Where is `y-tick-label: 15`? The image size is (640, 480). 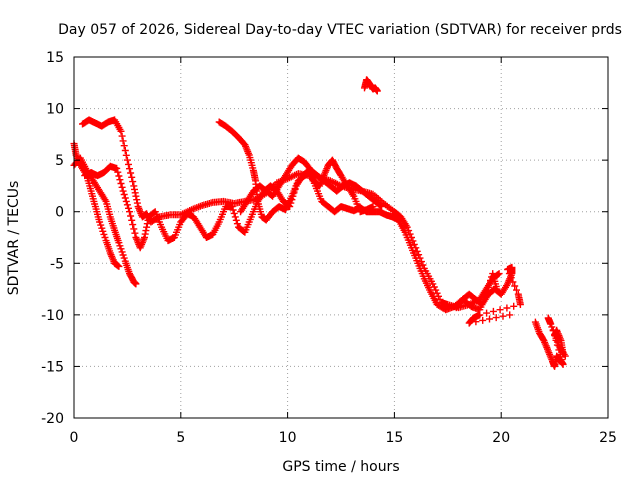 y-tick-label: 15 is located at coordinates (55, 58).